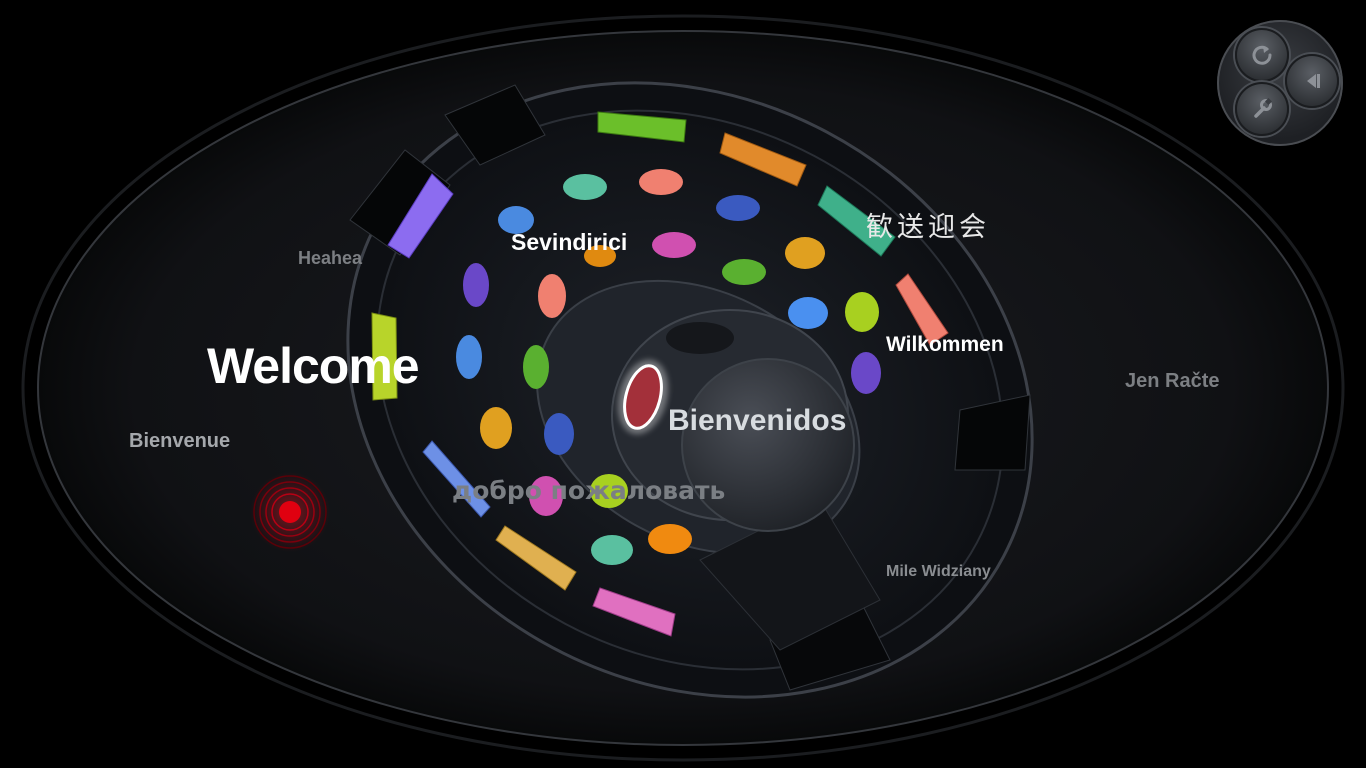 This screenshot has width=1366, height=768. I want to click on skip-back-icon, so click(1313, 81).